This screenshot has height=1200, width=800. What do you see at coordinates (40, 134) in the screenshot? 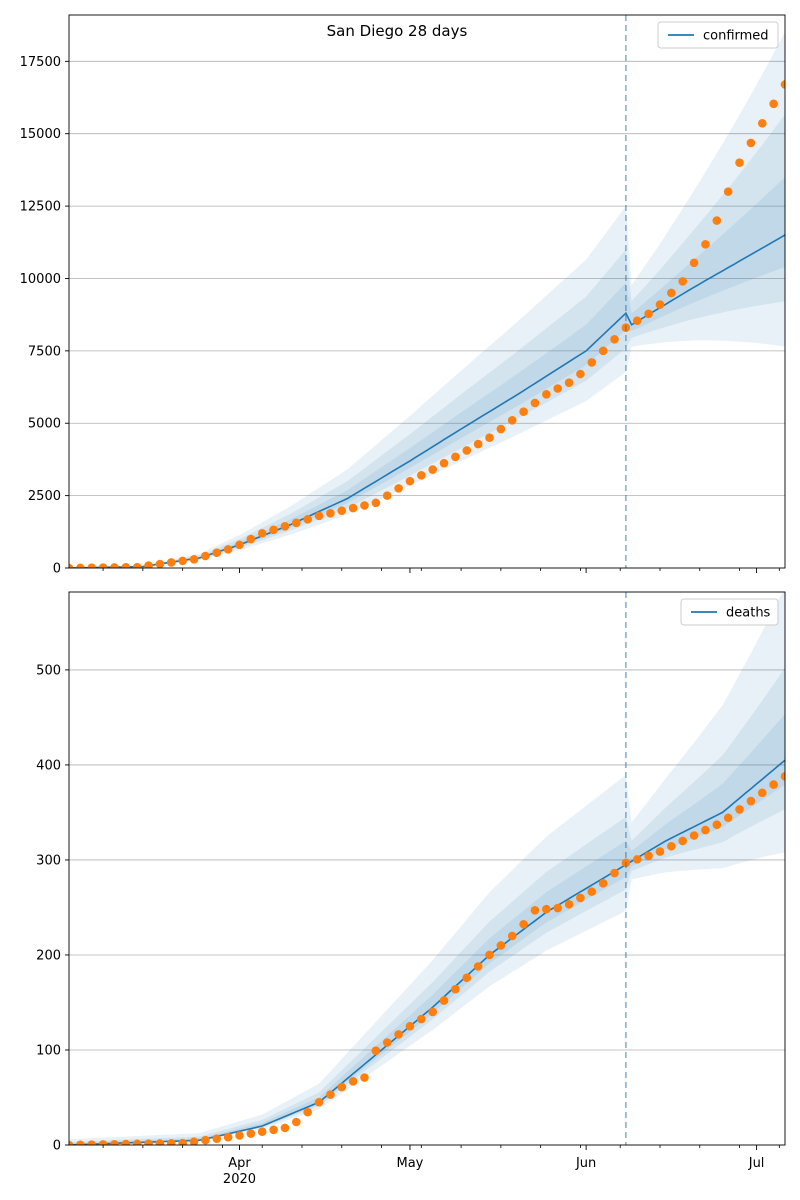
I see `ytick-label: 15000` at bounding box center [40, 134].